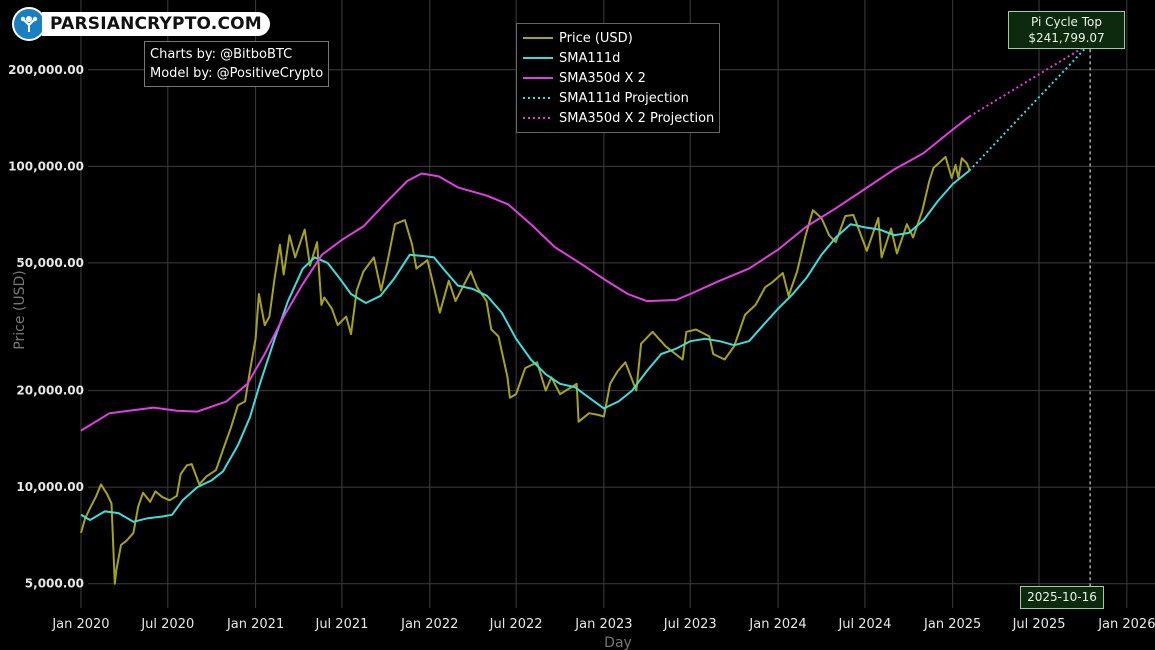 The image size is (1155, 650). What do you see at coordinates (602, 78) in the screenshot?
I see `legend-label: SMA350d X 2` at bounding box center [602, 78].